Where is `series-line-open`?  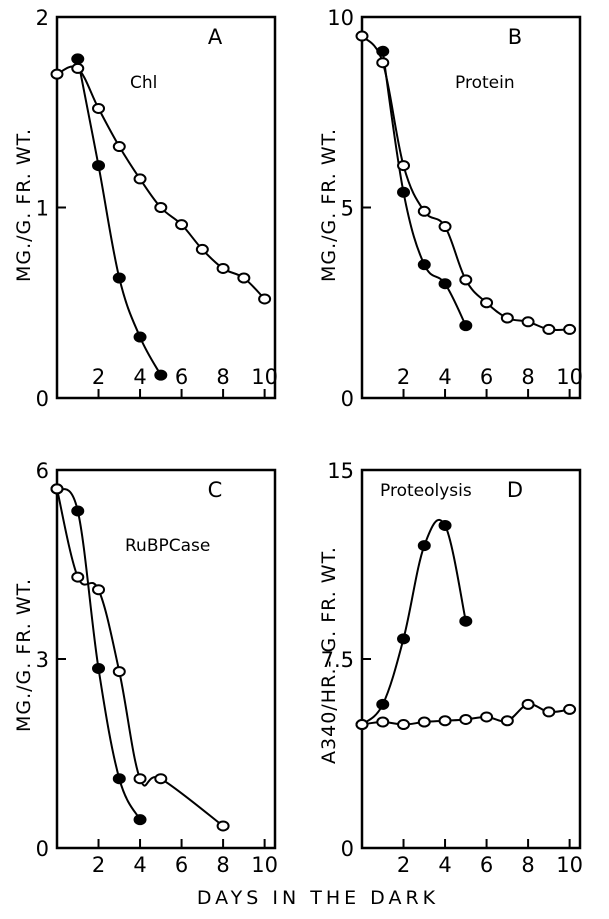
series-line-open is located at coordinates (161, 182).